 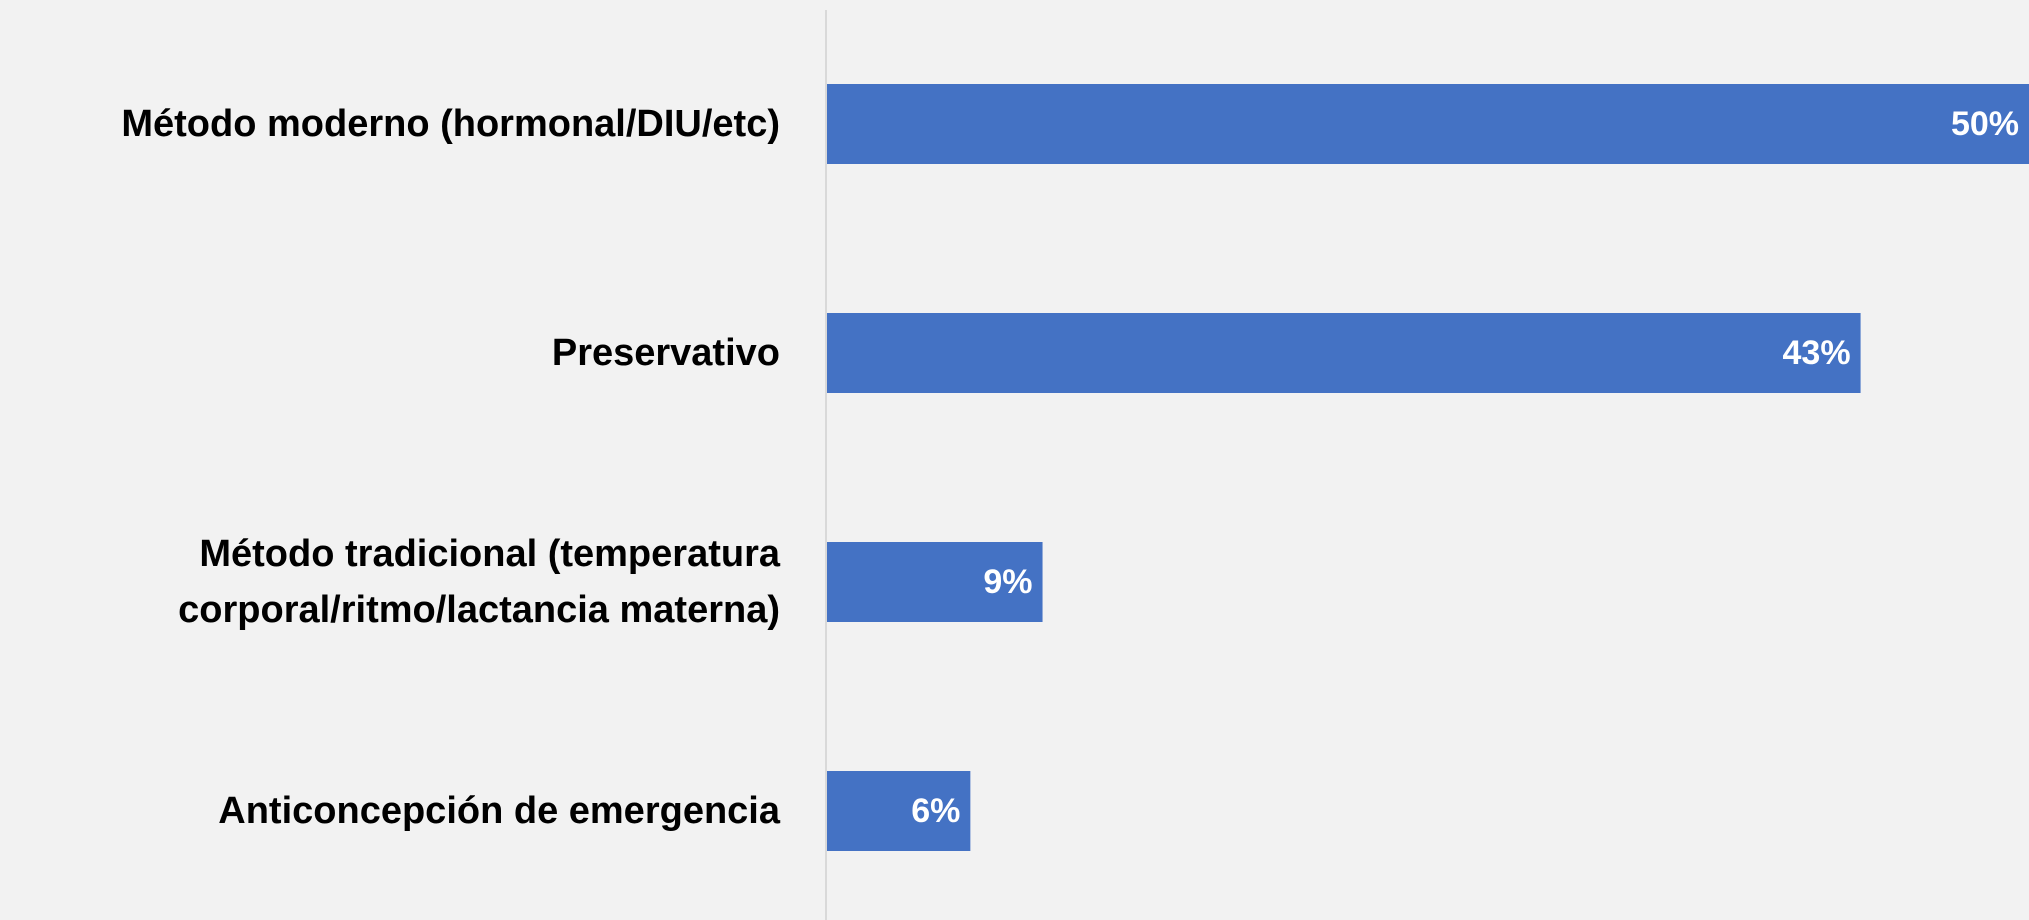 What do you see at coordinates (1817, 353) in the screenshot?
I see `data-label: 43%` at bounding box center [1817, 353].